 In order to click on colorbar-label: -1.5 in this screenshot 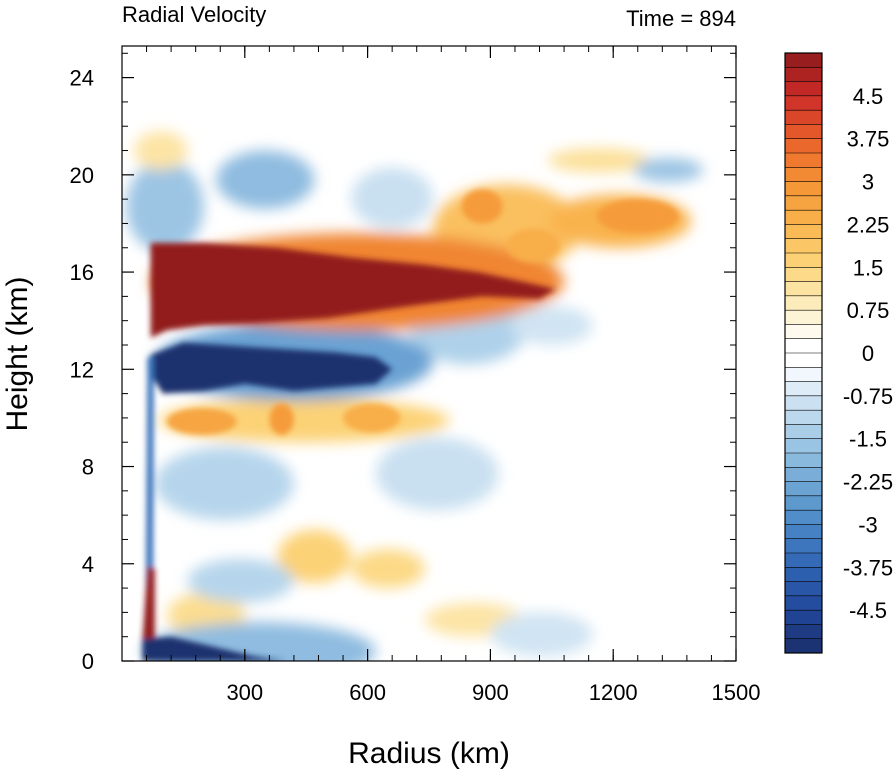, I will do `click(868, 439)`.